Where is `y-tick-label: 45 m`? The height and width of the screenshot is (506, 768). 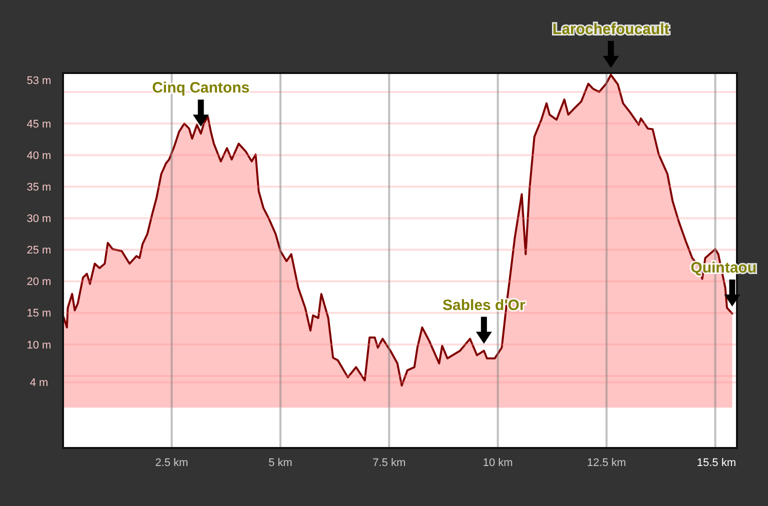 y-tick-label: 45 m is located at coordinates (39, 124).